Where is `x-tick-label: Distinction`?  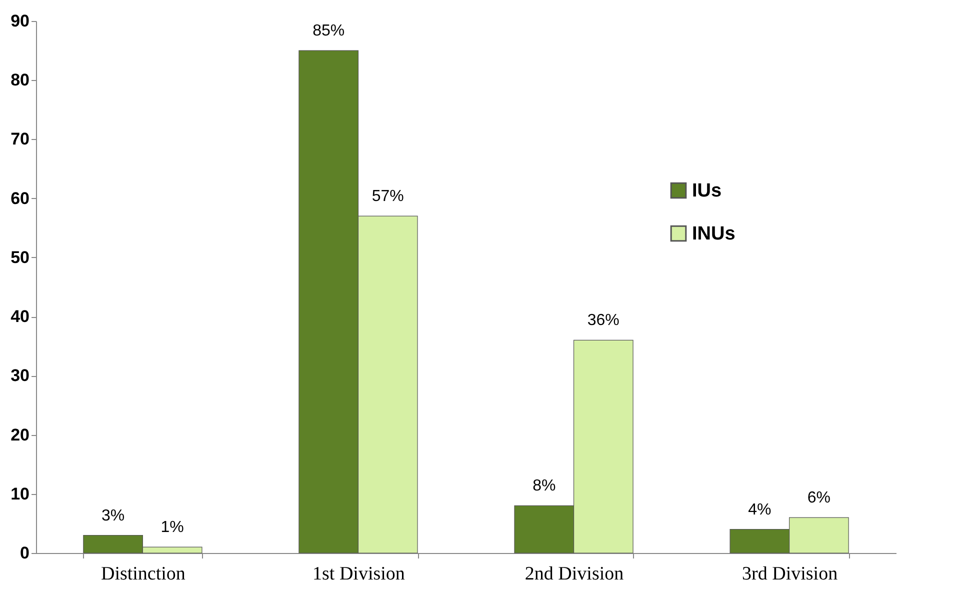
x-tick-label: Distinction is located at coordinates (143, 574).